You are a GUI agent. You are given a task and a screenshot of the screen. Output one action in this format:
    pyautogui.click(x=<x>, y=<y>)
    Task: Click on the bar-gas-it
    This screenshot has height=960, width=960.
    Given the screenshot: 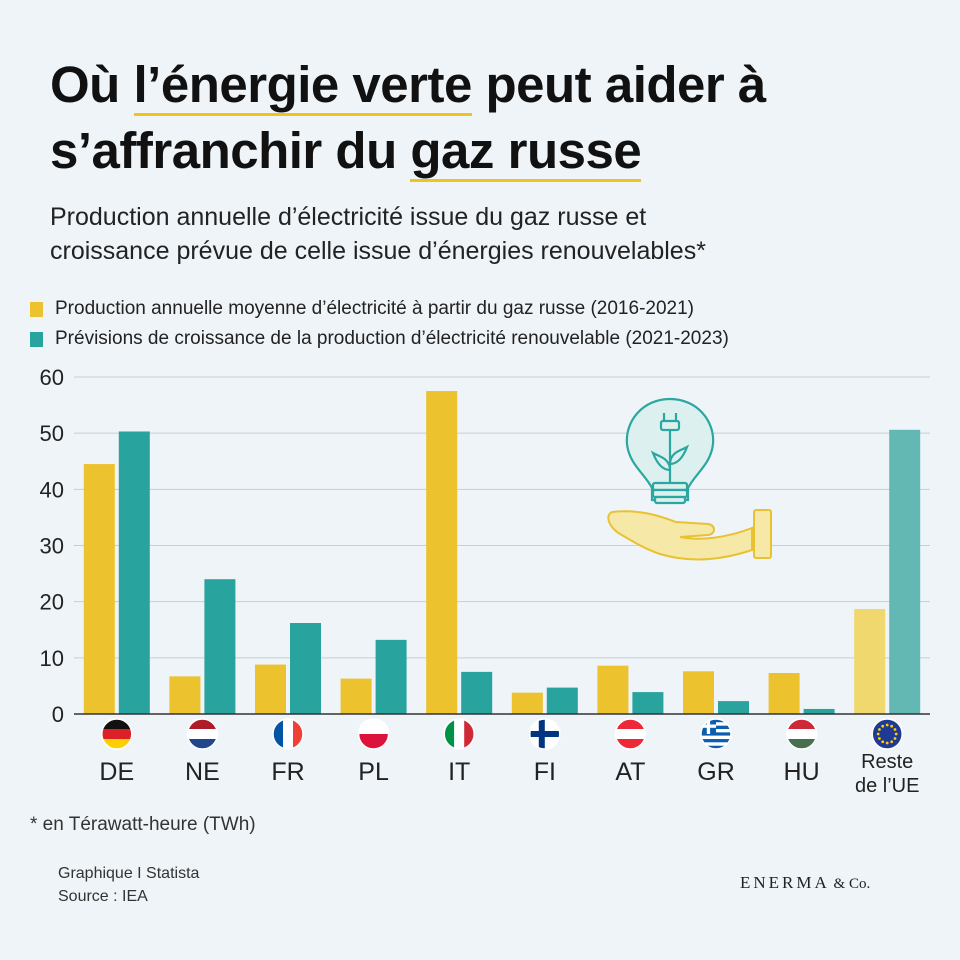 What is the action you would take?
    pyautogui.click(x=442, y=552)
    